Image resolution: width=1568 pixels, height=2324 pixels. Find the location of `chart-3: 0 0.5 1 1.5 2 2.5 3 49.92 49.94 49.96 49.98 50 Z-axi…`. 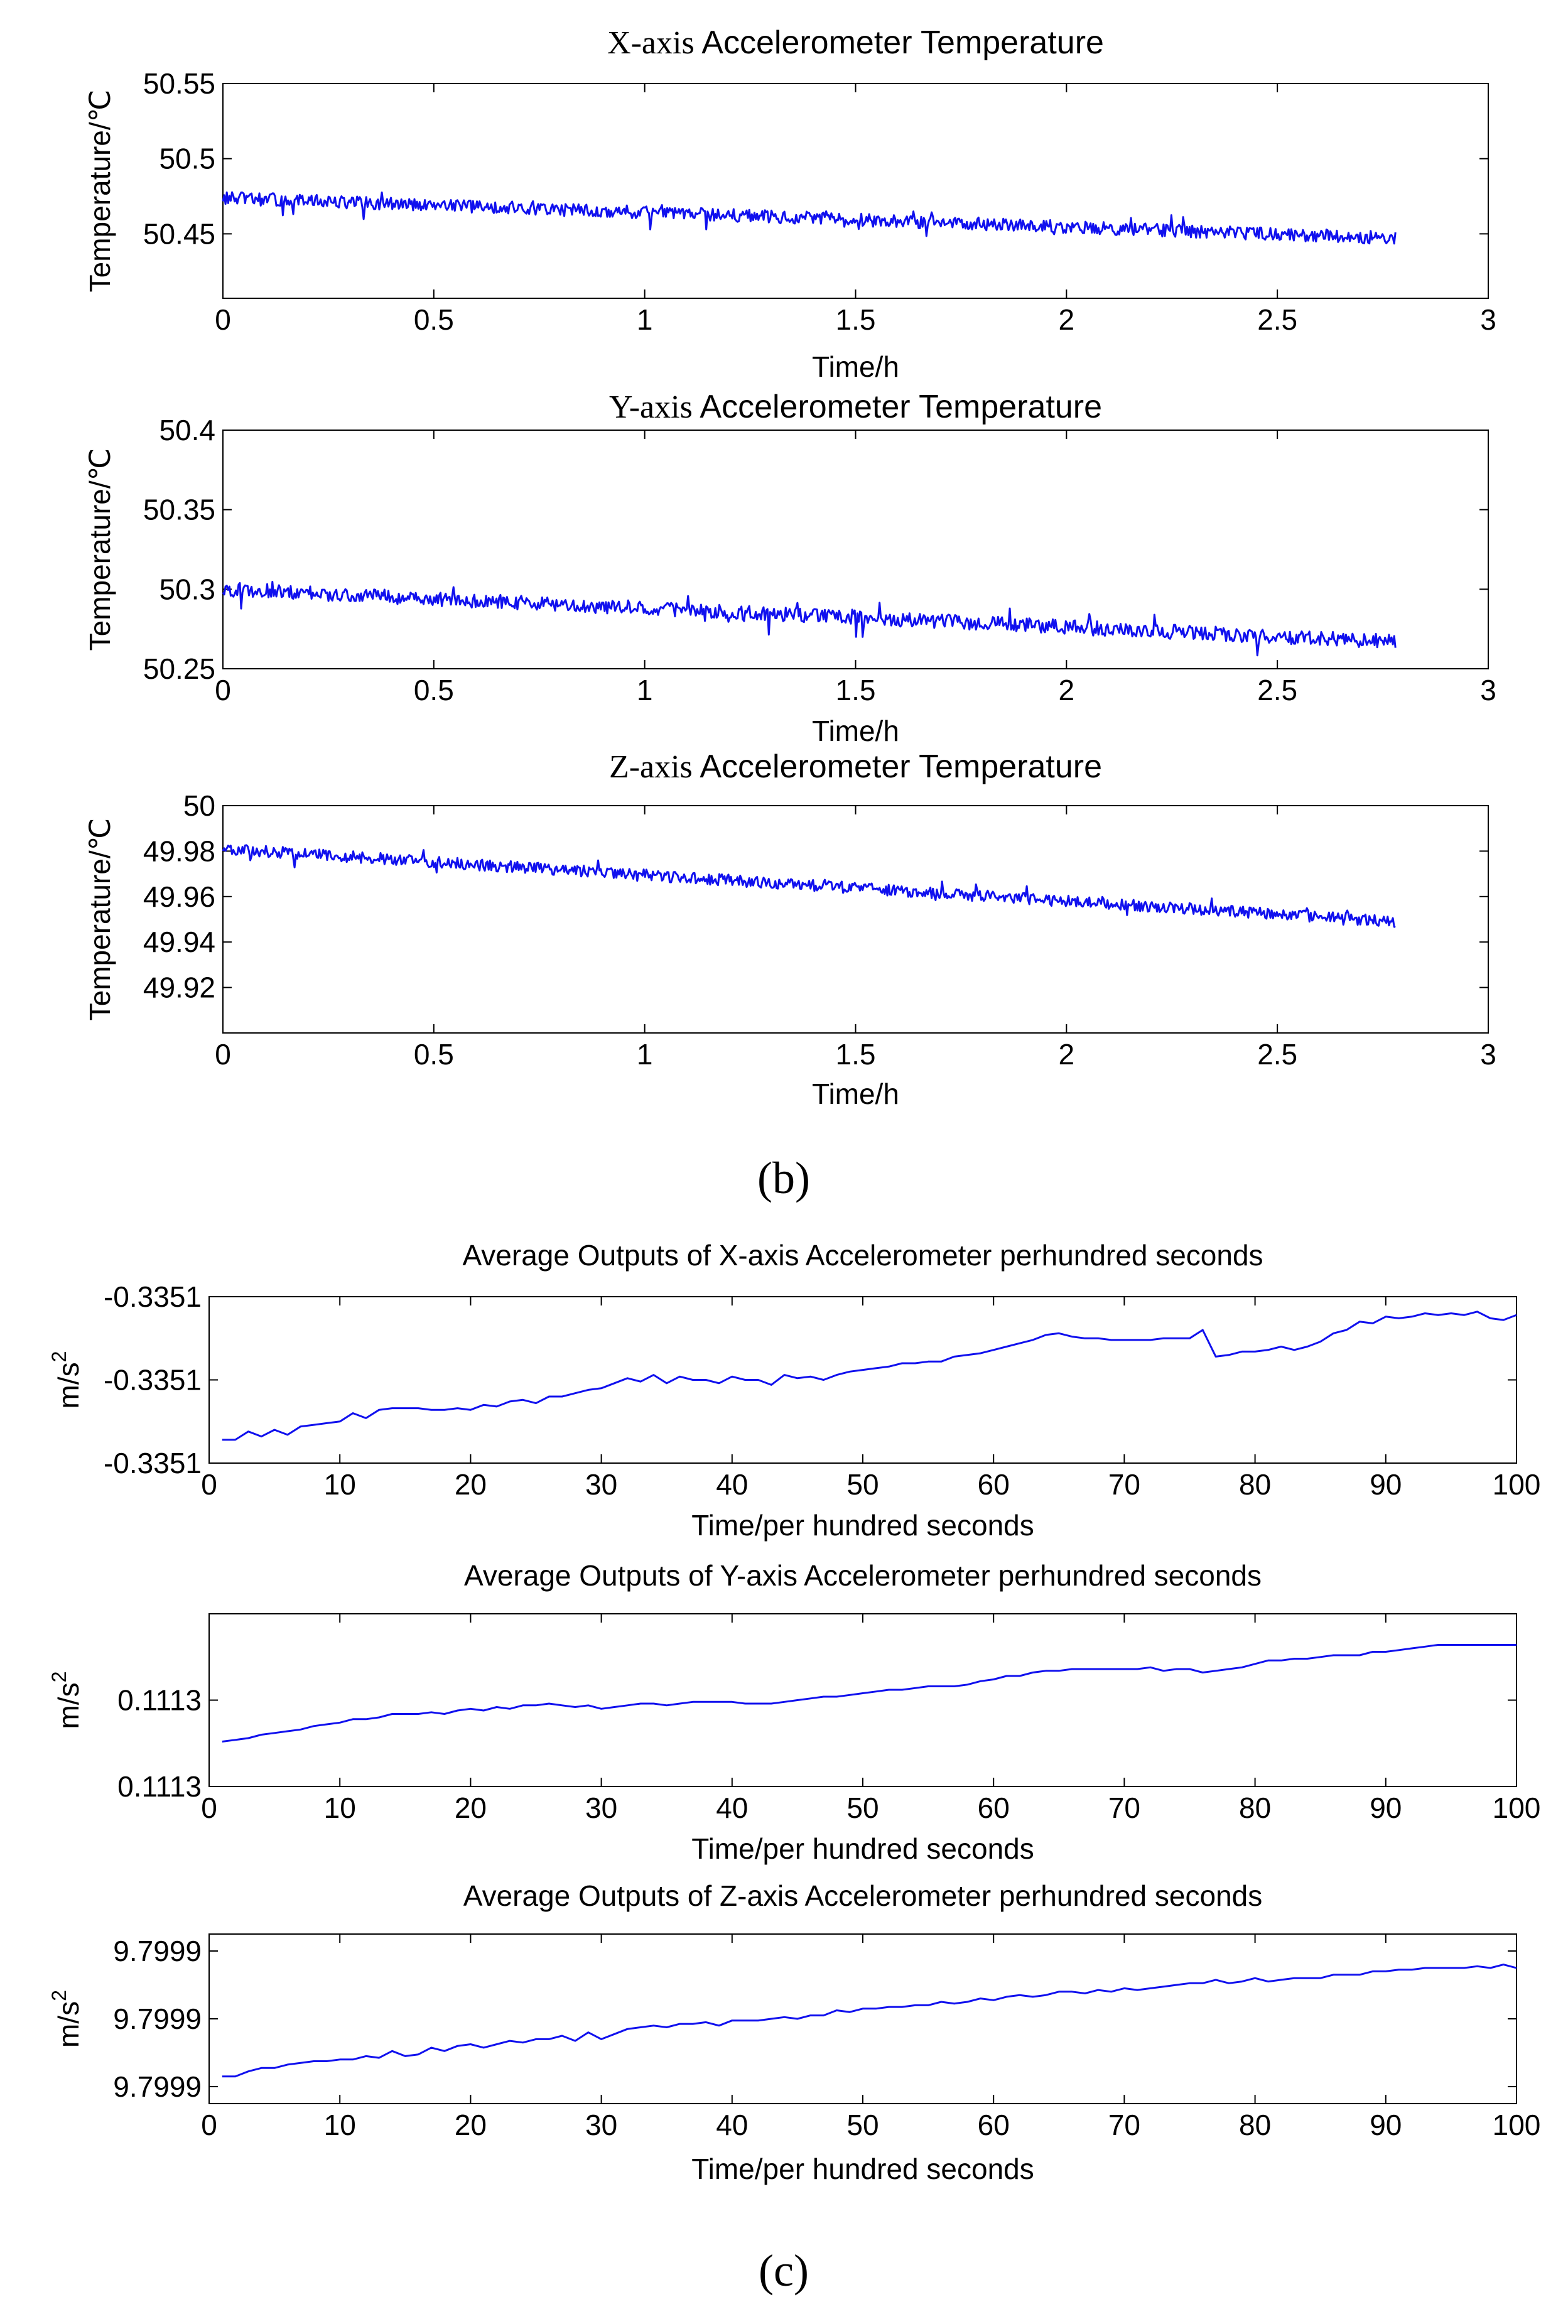

chart-3: 0 0.5 1 1.5 2 2.5 3 49.92 49.94 49.96 49.98 50 Z-axi… is located at coordinates (790, 929).